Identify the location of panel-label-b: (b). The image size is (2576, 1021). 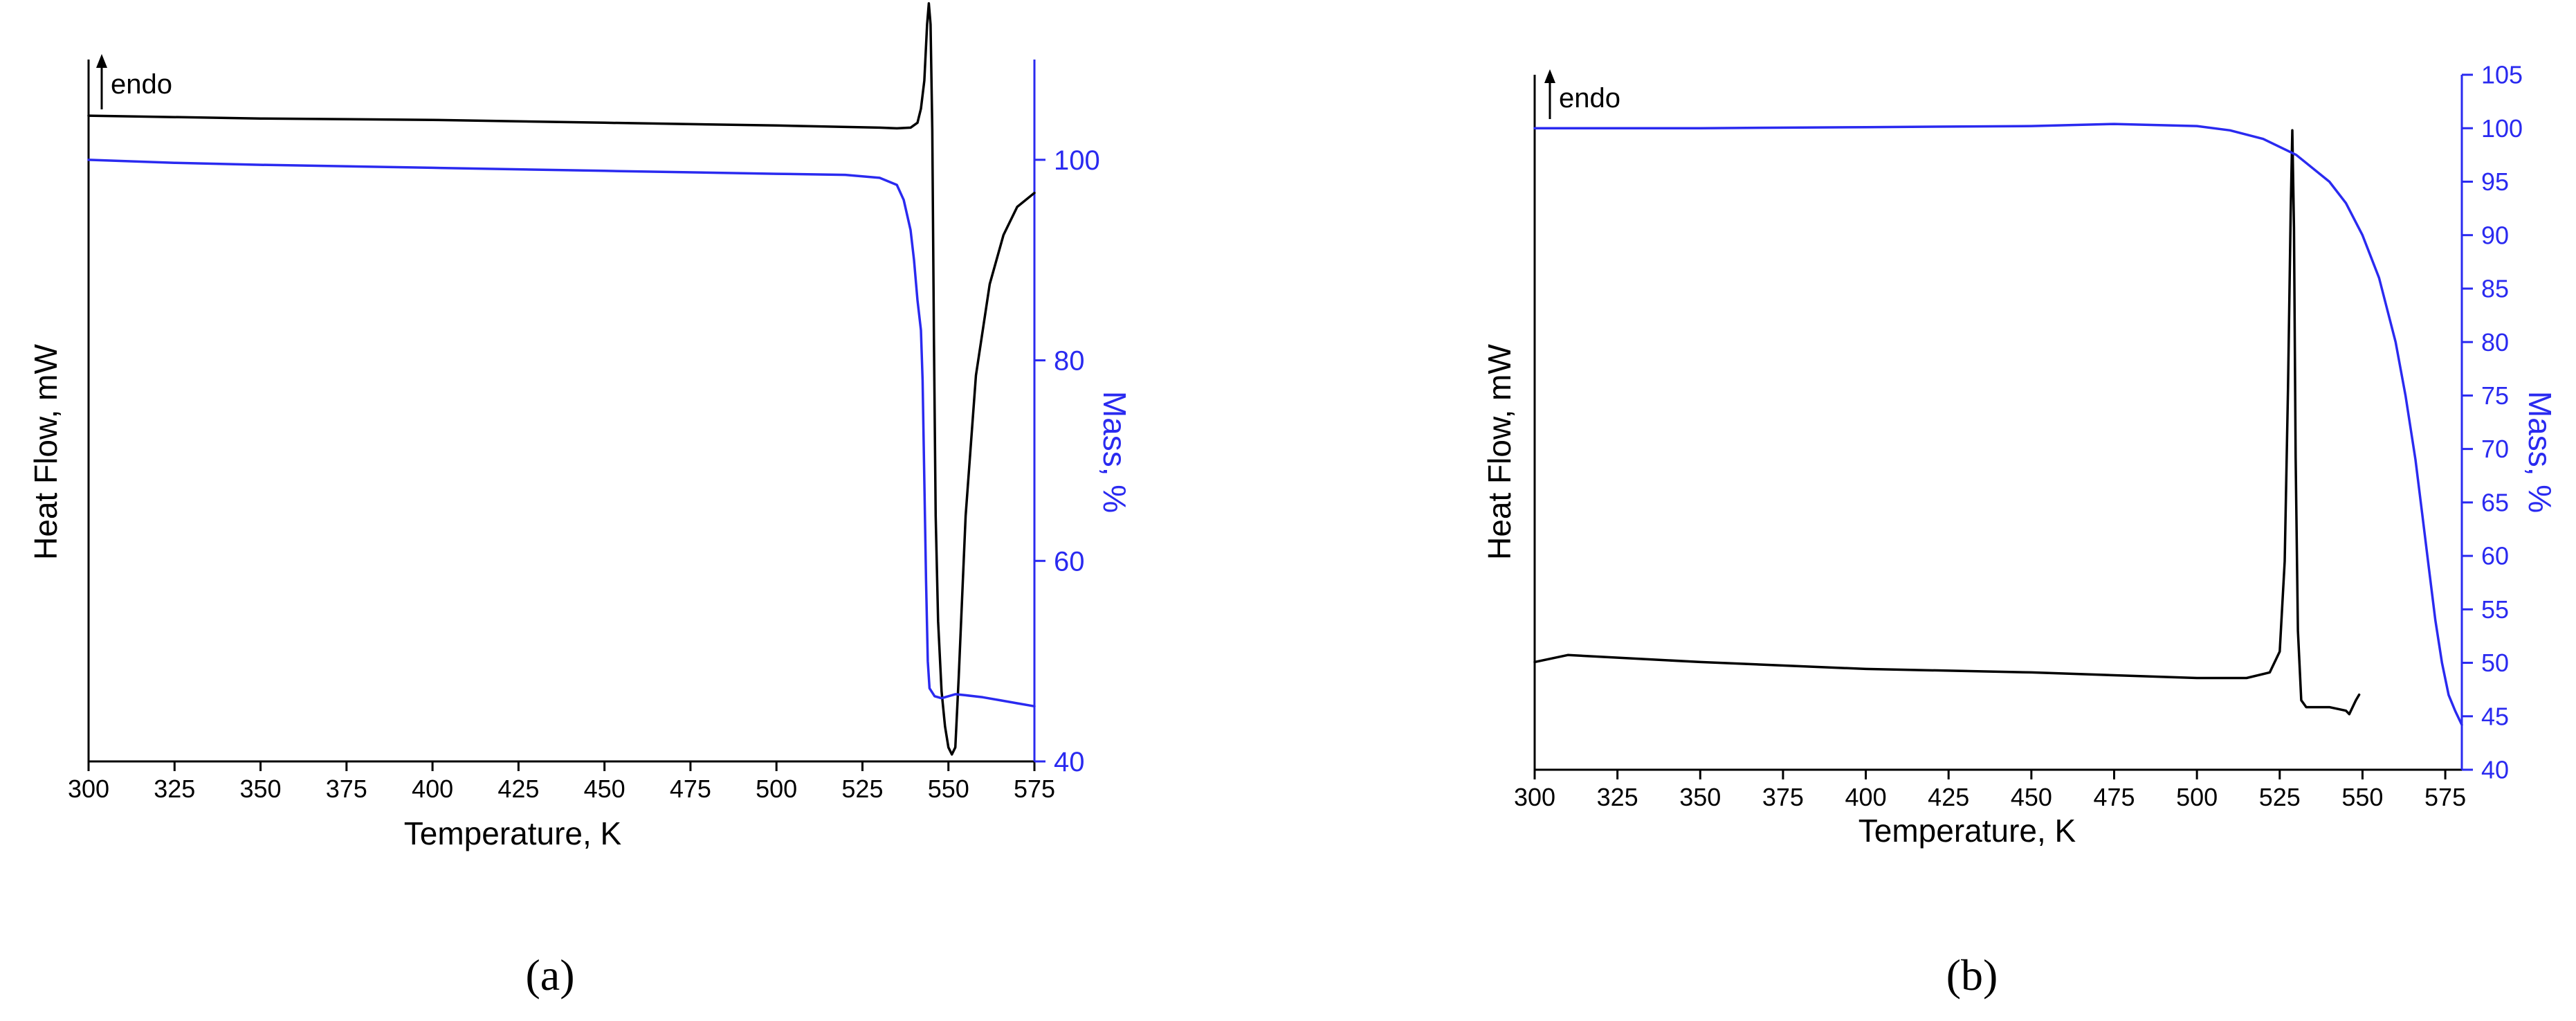
(1972, 975).